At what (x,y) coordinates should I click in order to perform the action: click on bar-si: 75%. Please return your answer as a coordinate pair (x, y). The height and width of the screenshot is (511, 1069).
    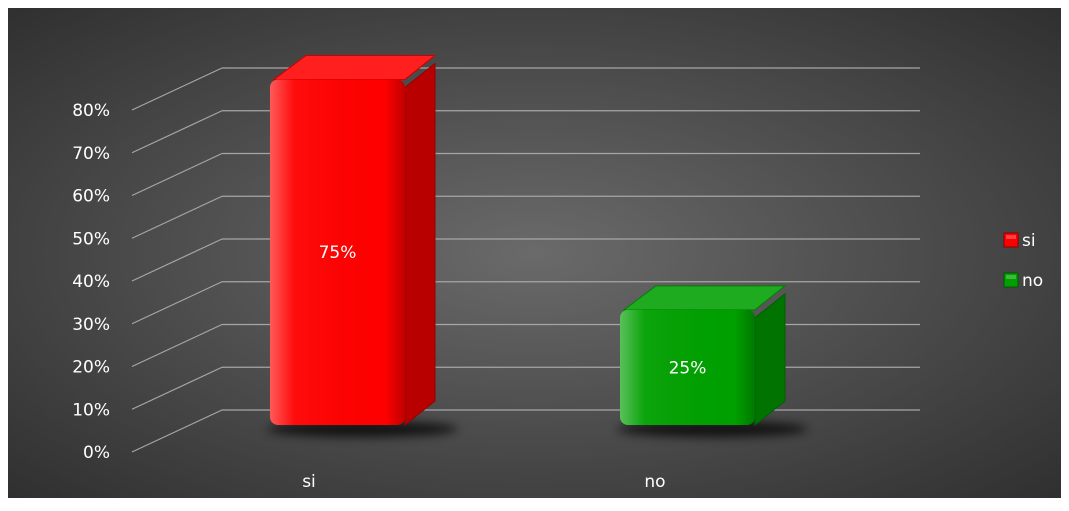
    Looking at the image, I should click on (362, 245).